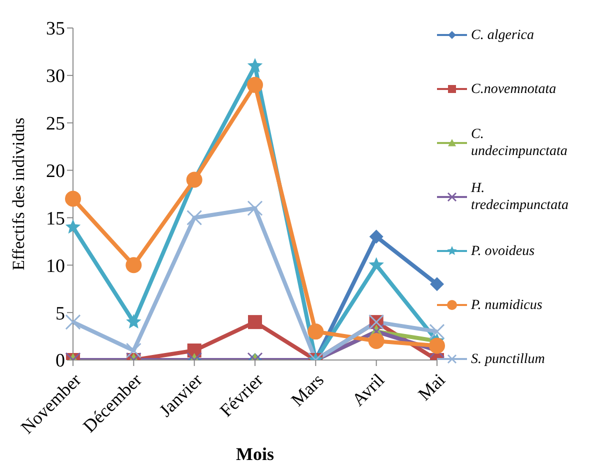 The image size is (590, 473). What do you see at coordinates (503, 251) in the screenshot?
I see `legend-label: P. ovoideus` at bounding box center [503, 251].